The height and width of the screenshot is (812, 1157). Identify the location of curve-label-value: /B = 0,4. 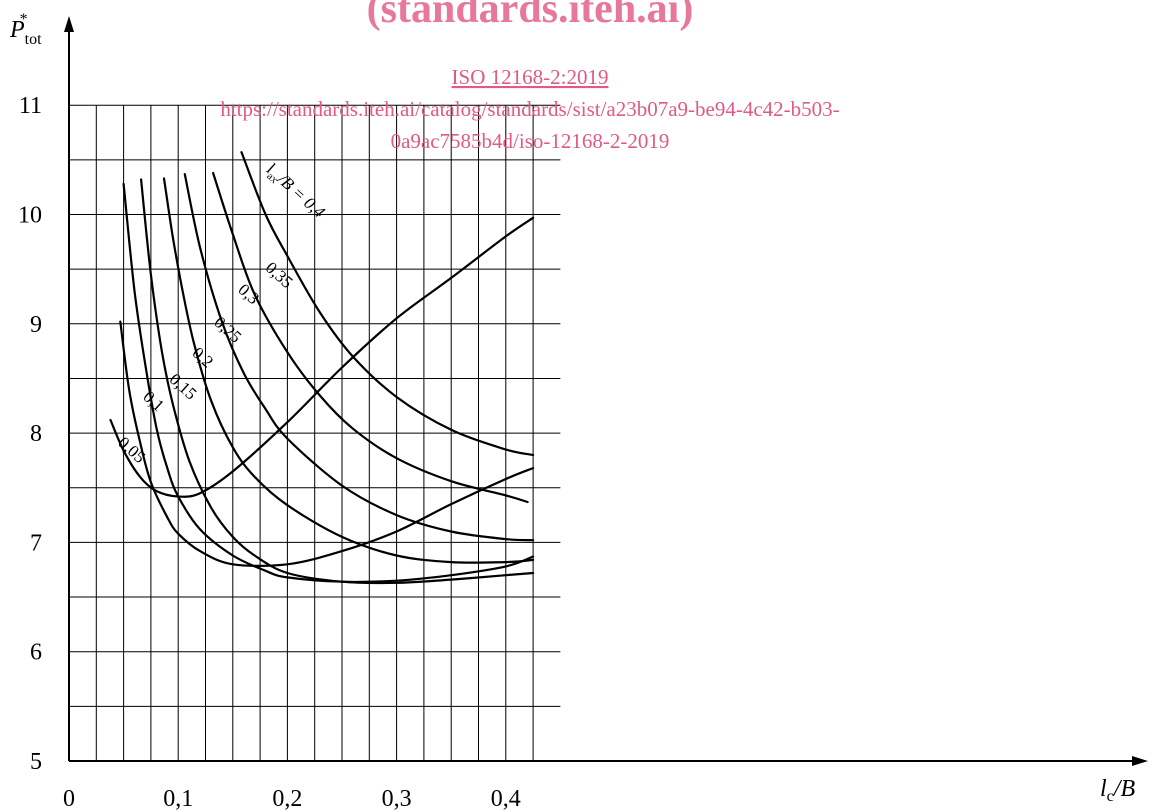
(301, 195).